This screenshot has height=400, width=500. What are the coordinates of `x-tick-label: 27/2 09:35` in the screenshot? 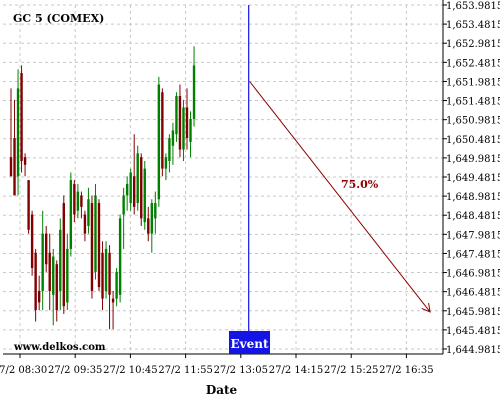 It's located at (75, 370).